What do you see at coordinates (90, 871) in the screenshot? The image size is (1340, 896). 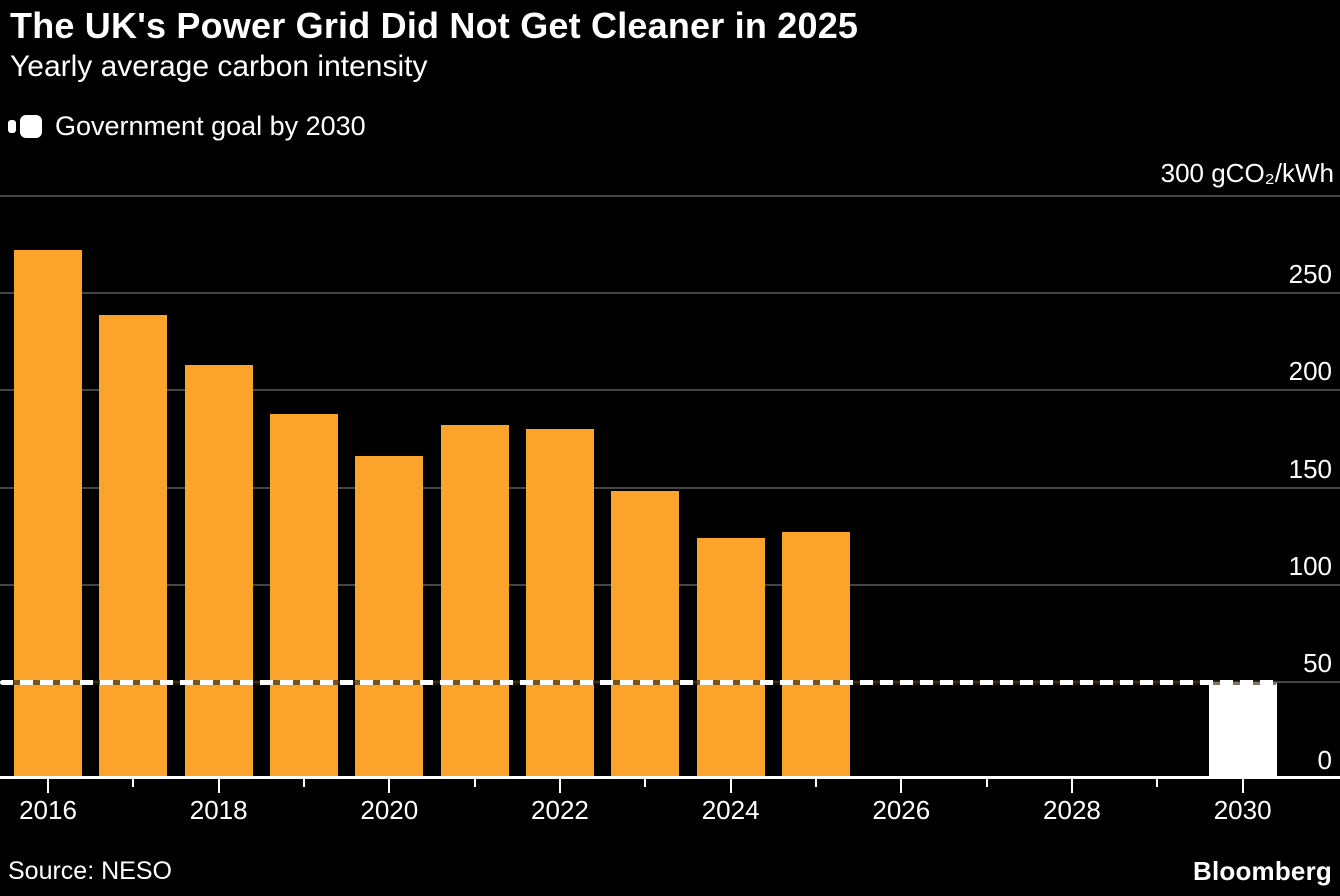 I see `source-note: Source: NESO` at bounding box center [90, 871].